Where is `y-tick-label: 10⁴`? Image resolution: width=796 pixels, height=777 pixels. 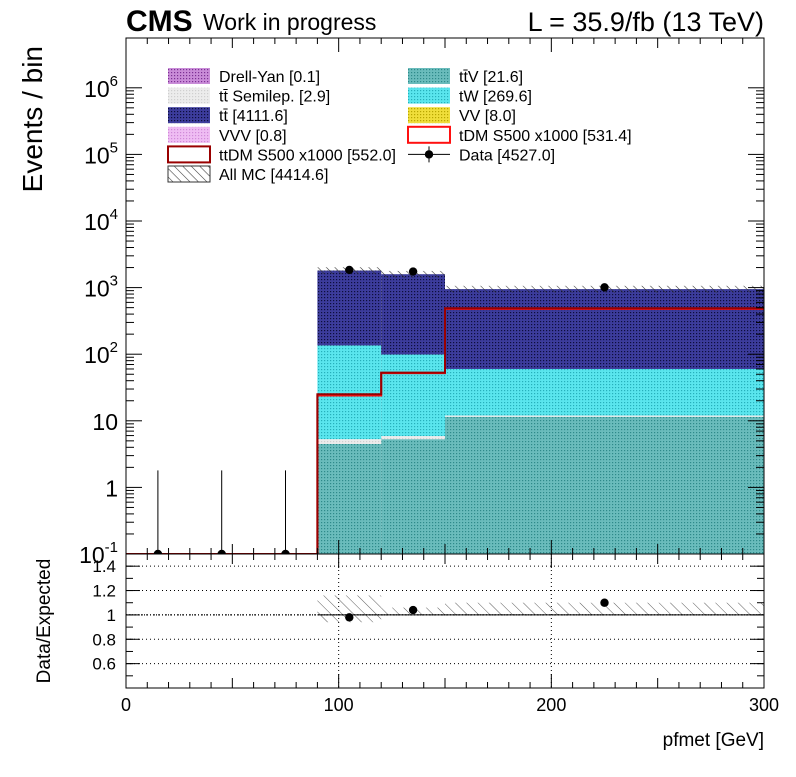
y-tick-label: 10⁴ is located at coordinates (101, 220).